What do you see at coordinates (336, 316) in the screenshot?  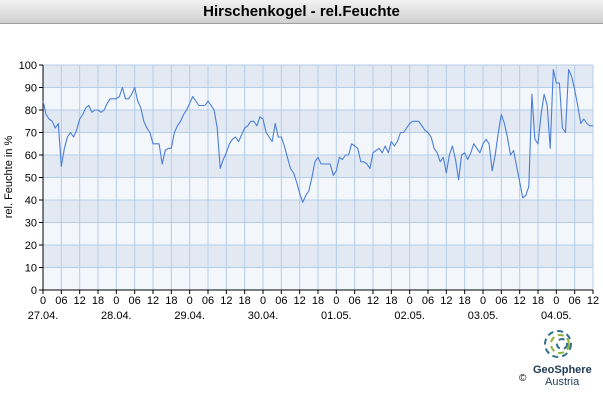 I see `date-label: 01.05.` at bounding box center [336, 316].